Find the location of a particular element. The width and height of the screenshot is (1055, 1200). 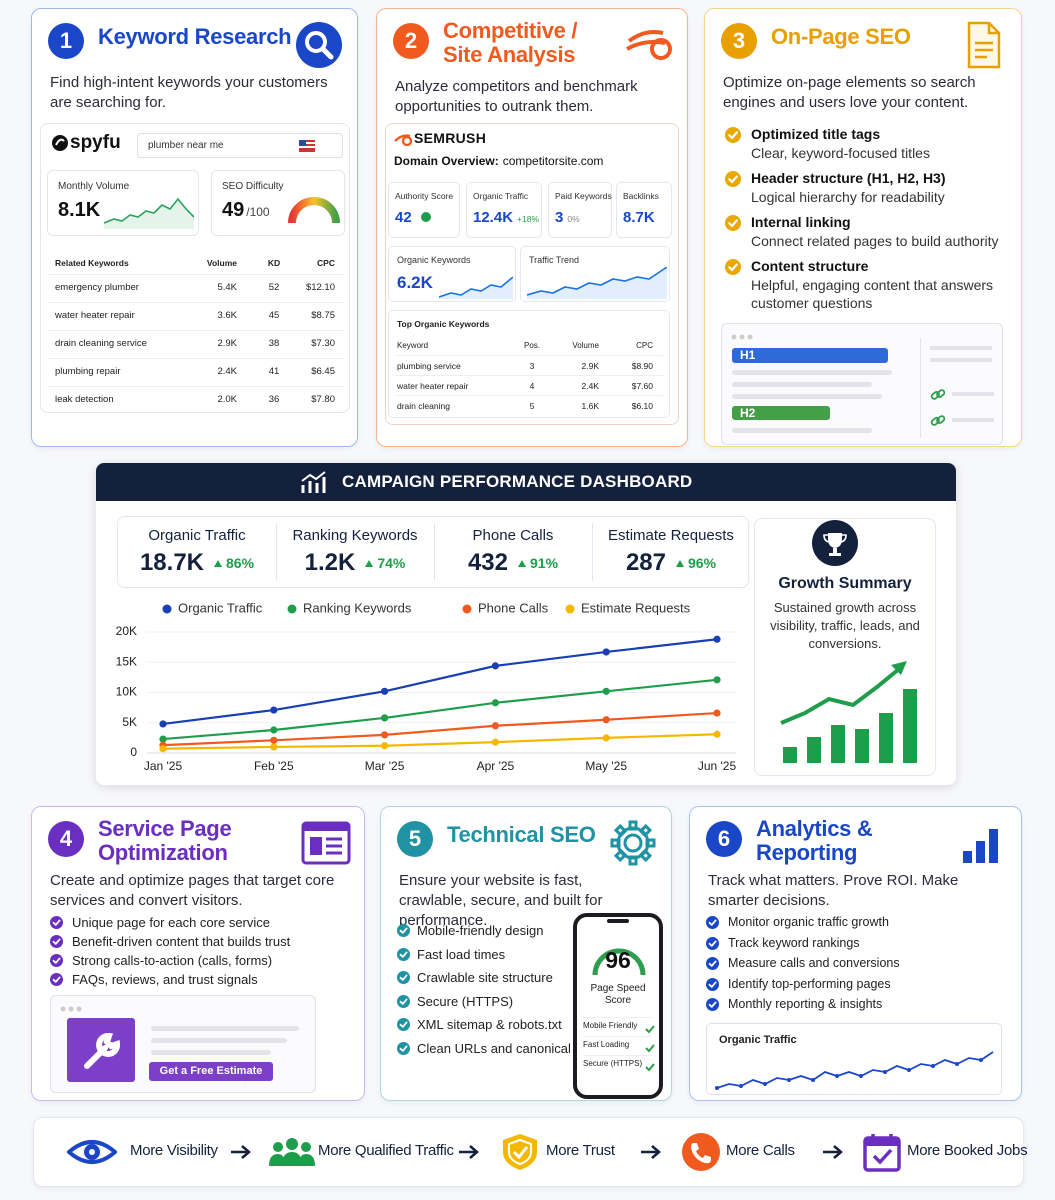

table-cell: plumbing repair is located at coordinates (88, 371).